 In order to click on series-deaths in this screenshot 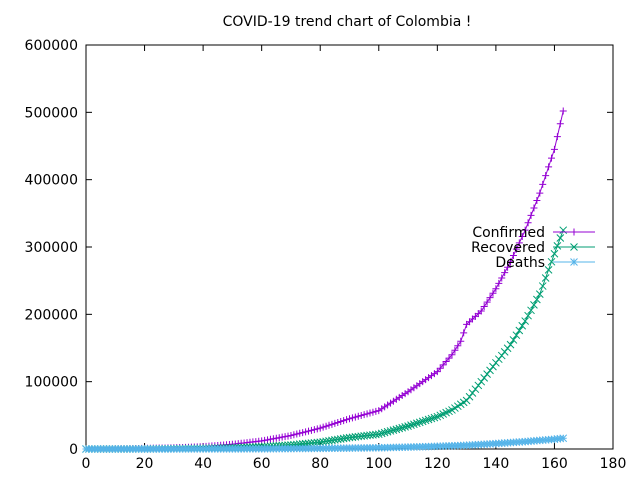, I will do `click(325, 443)`.